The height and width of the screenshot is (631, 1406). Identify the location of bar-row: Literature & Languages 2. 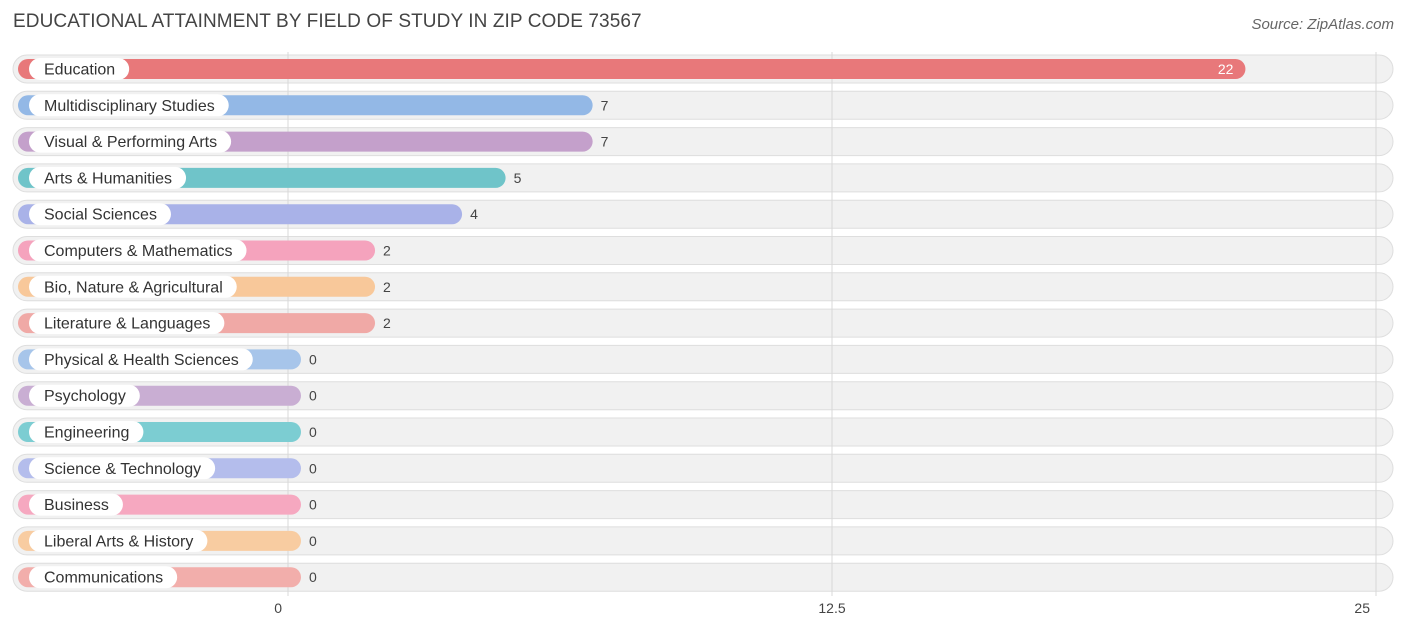
(204, 323).